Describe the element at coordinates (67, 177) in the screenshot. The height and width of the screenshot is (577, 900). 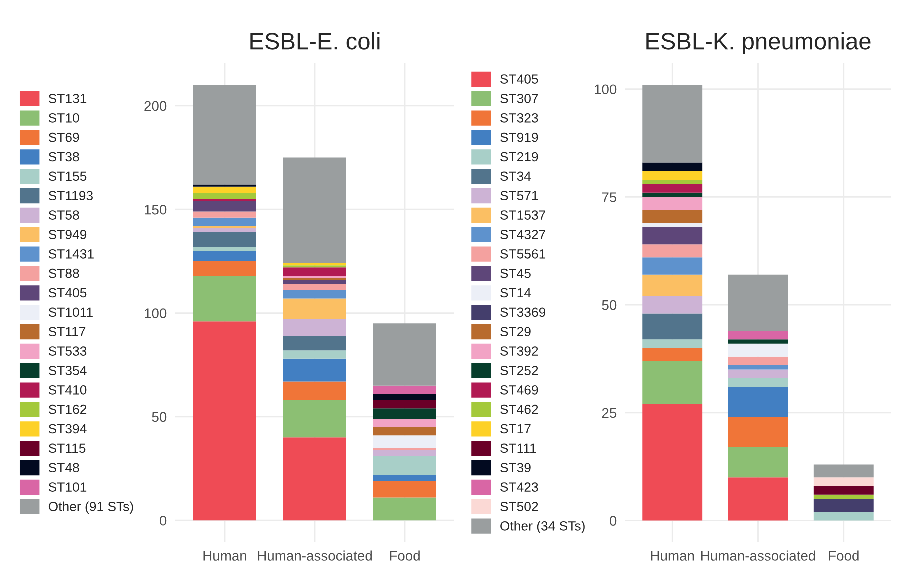
I see `legend-label: ST155` at that location.